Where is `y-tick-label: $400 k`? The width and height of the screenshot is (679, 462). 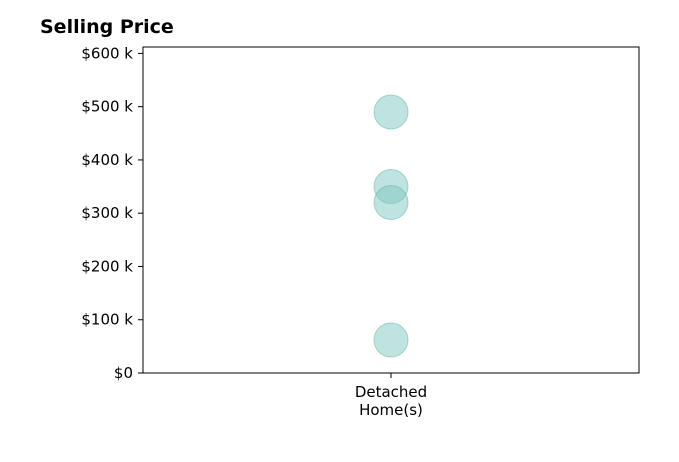
y-tick-label: $400 k is located at coordinates (107, 160).